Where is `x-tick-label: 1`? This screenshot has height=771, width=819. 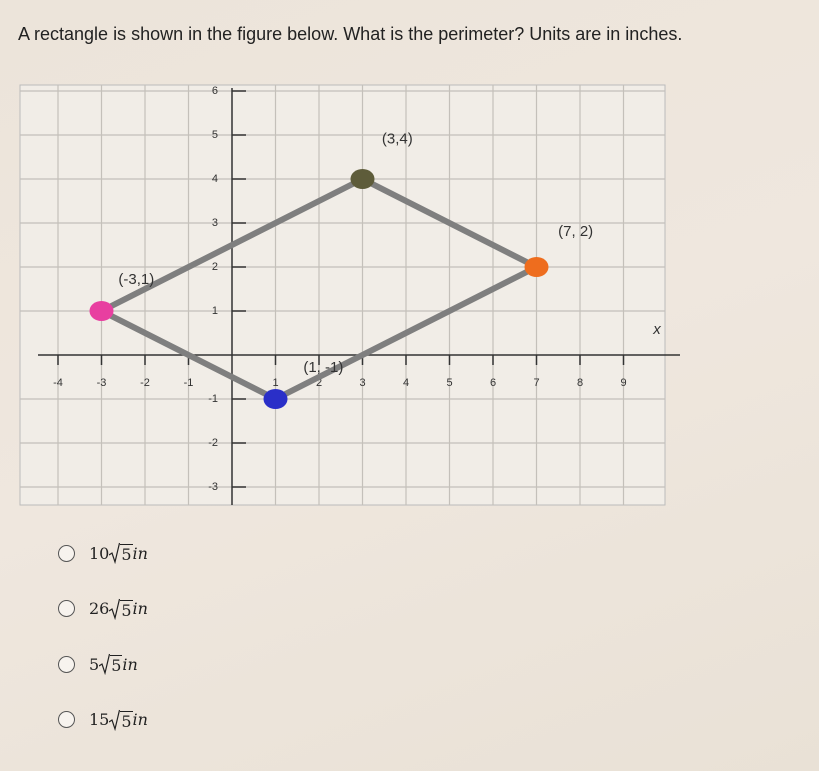 x-tick-label: 1 is located at coordinates (275, 383).